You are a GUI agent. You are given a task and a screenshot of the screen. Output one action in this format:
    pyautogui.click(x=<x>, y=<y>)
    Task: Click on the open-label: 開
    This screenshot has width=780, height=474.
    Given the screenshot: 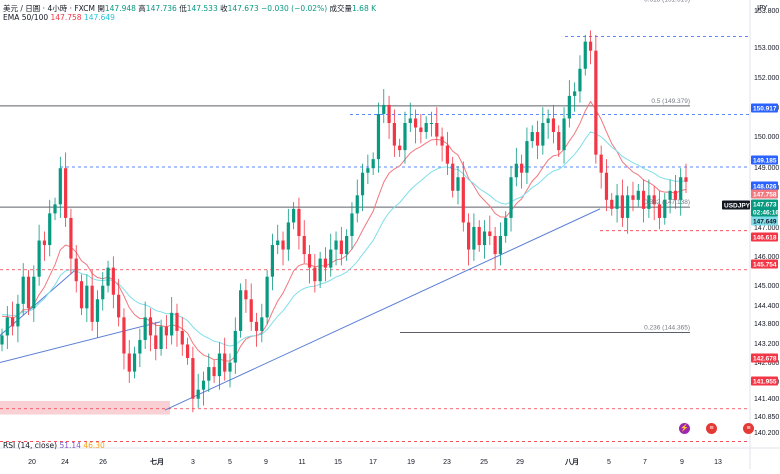 What is the action you would take?
    pyautogui.click(x=101, y=8)
    